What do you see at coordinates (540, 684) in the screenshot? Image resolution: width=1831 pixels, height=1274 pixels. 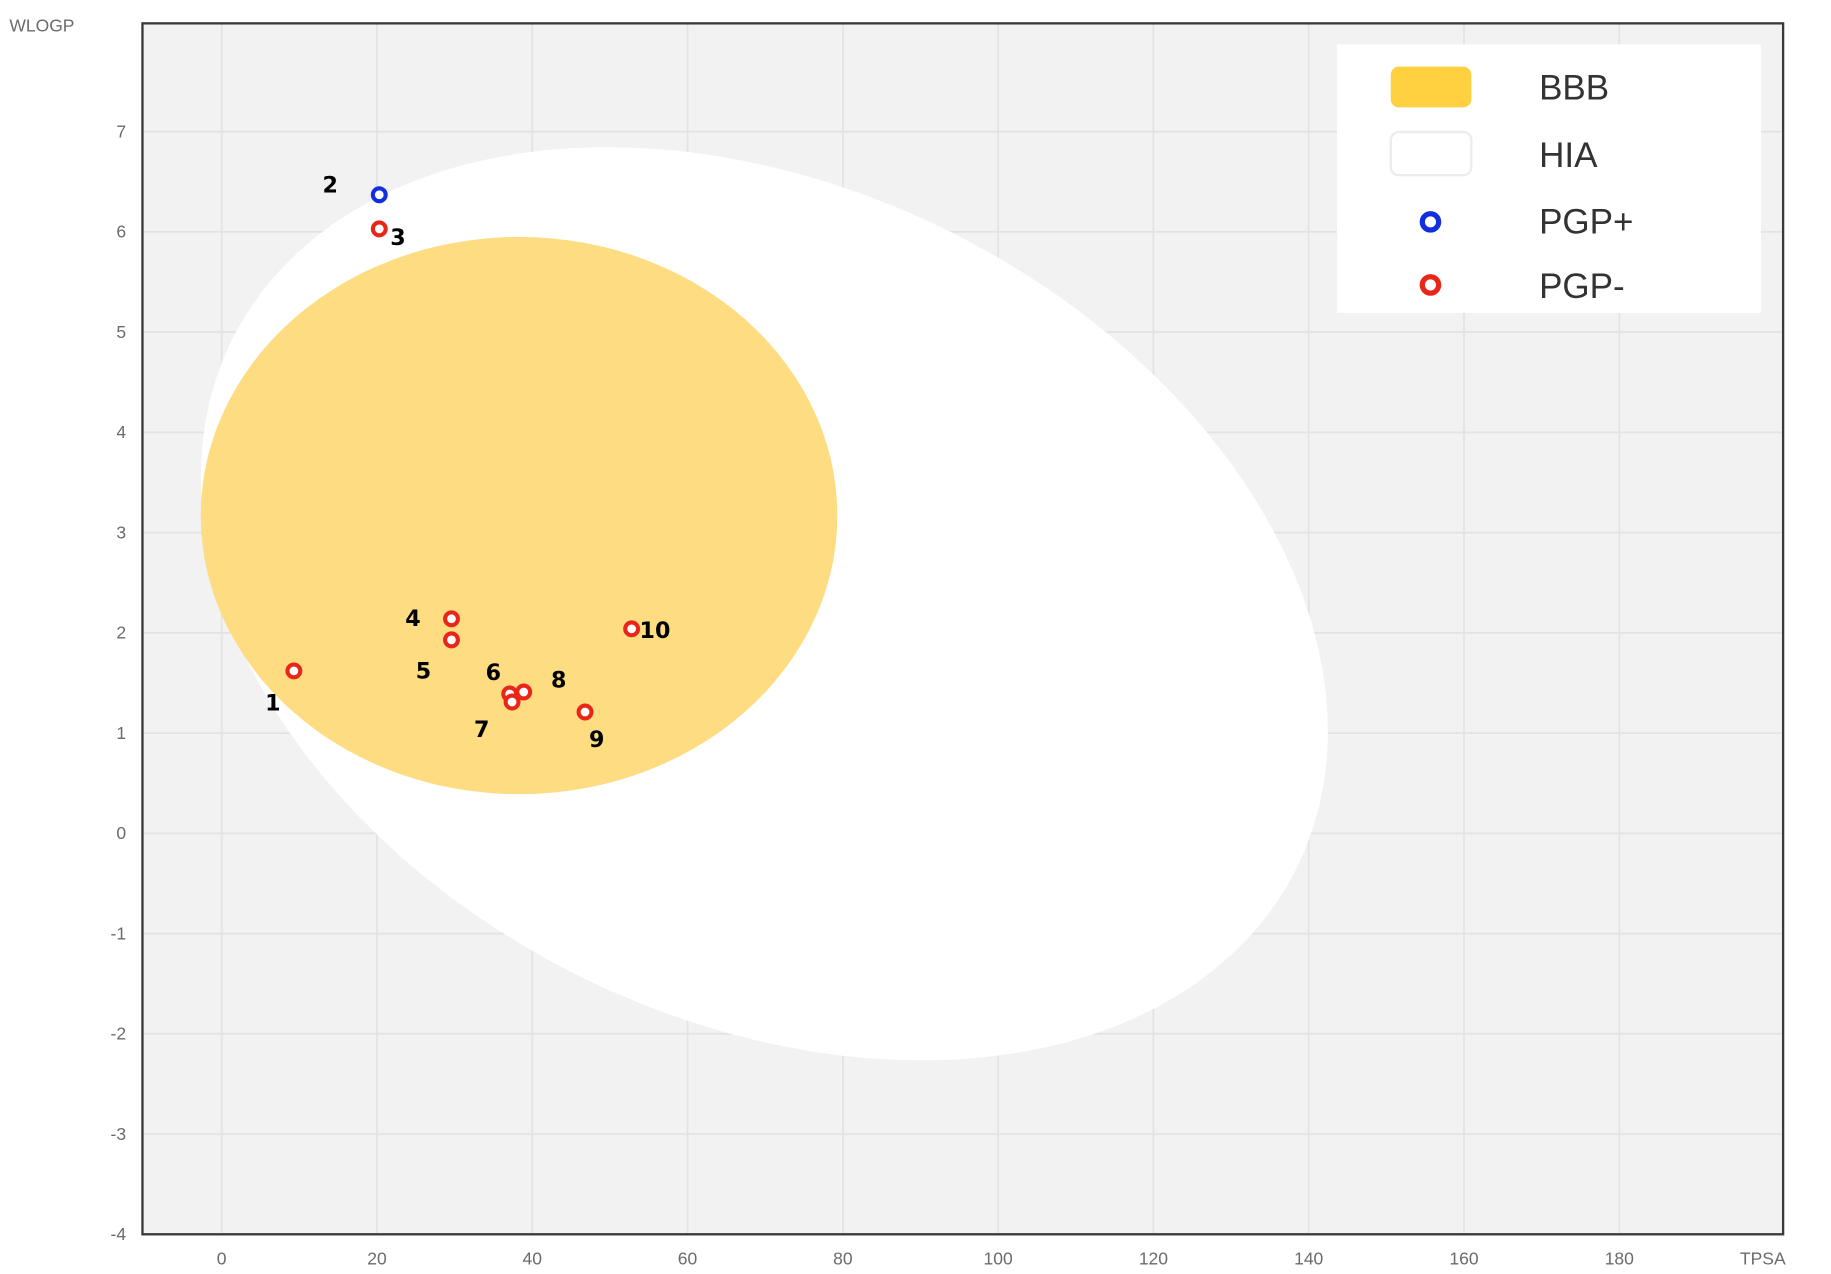 I see `data-point-8: 8` at bounding box center [540, 684].